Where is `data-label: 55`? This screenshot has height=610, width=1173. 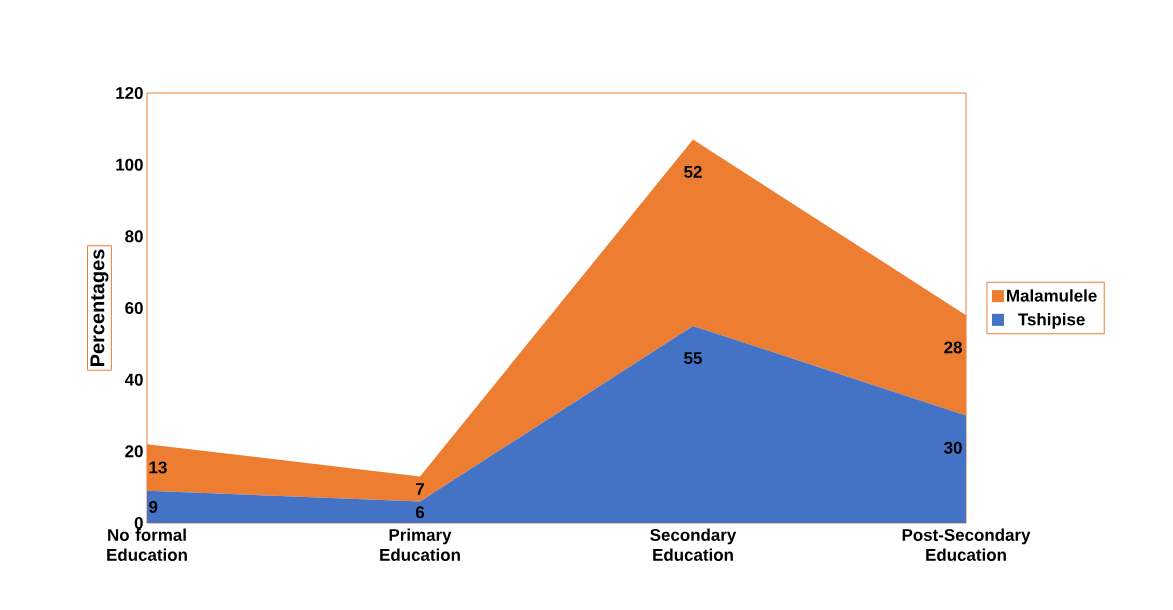 data-label: 55 is located at coordinates (693, 358).